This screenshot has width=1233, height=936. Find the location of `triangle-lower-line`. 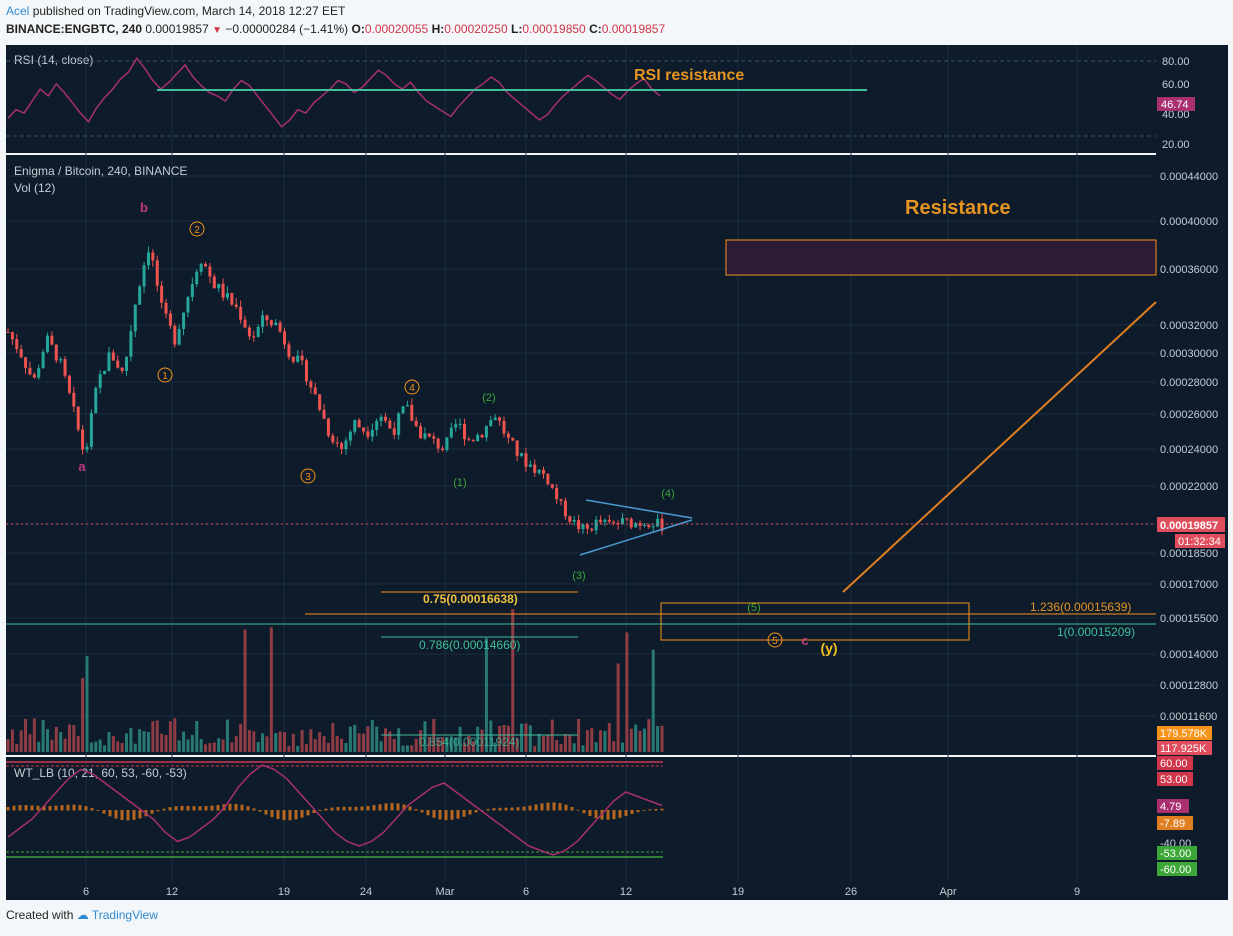

triangle-lower-line is located at coordinates (636, 537).